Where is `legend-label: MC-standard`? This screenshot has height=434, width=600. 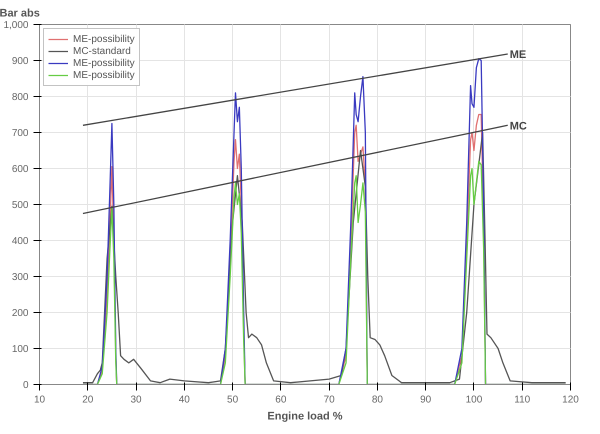 legend-label: MC-standard is located at coordinates (102, 51).